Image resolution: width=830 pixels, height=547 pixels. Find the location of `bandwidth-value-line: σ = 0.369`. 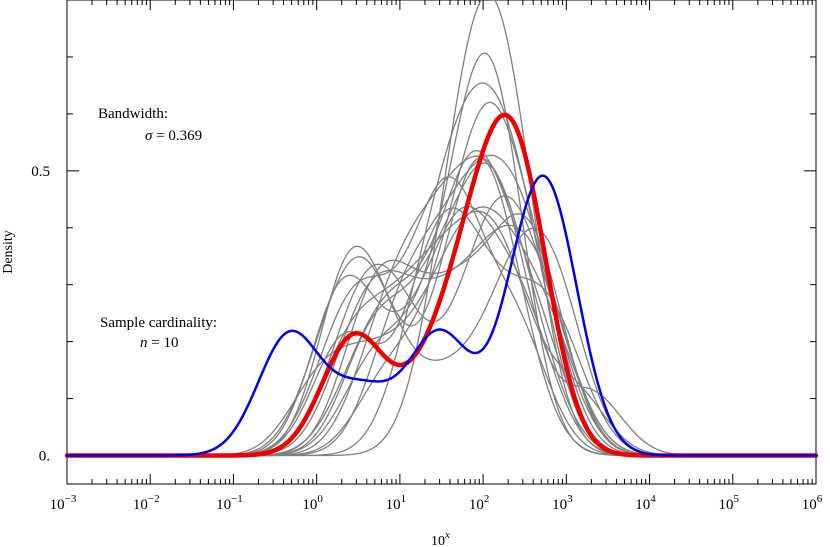

bandwidth-value-line: σ = 0.369 is located at coordinates (173, 136).